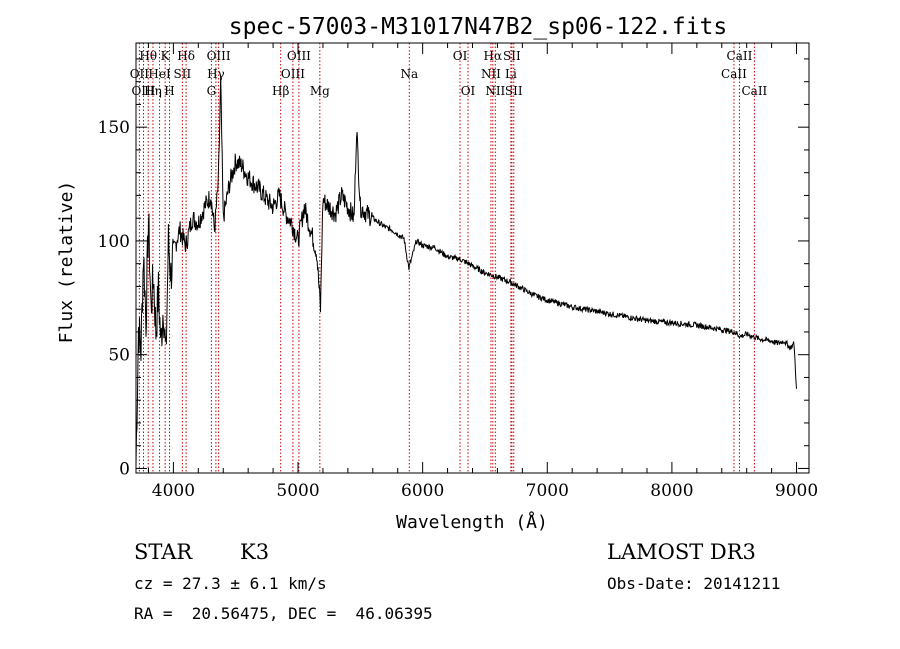 This screenshot has width=900, height=649. What do you see at coordinates (216, 74) in the screenshot?
I see `line-label: Hγ` at bounding box center [216, 74].